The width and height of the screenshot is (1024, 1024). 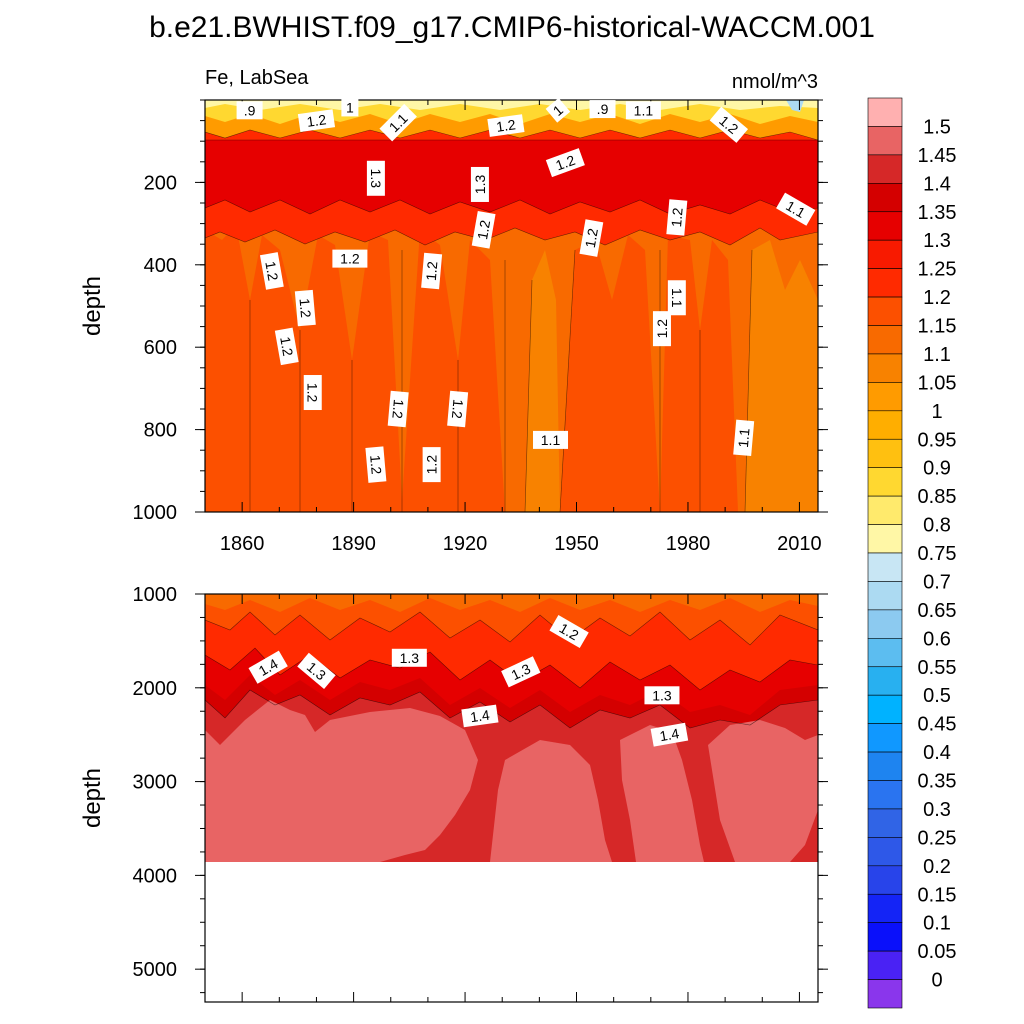 I want to click on upper-mid-band, so click(x=355, y=368).